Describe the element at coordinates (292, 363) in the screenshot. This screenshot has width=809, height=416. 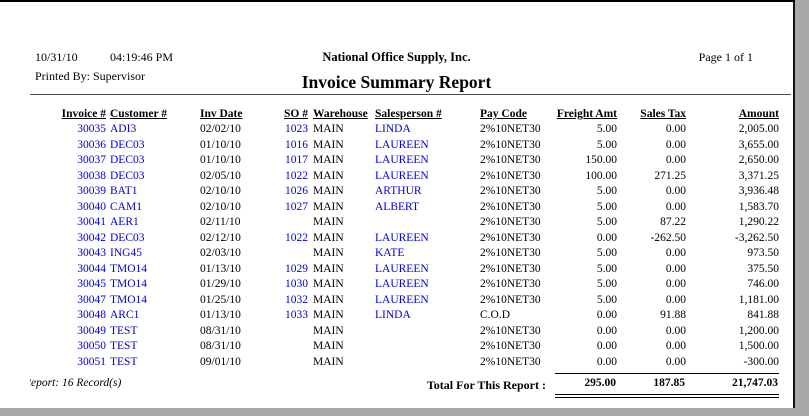
I see `so-number` at that location.